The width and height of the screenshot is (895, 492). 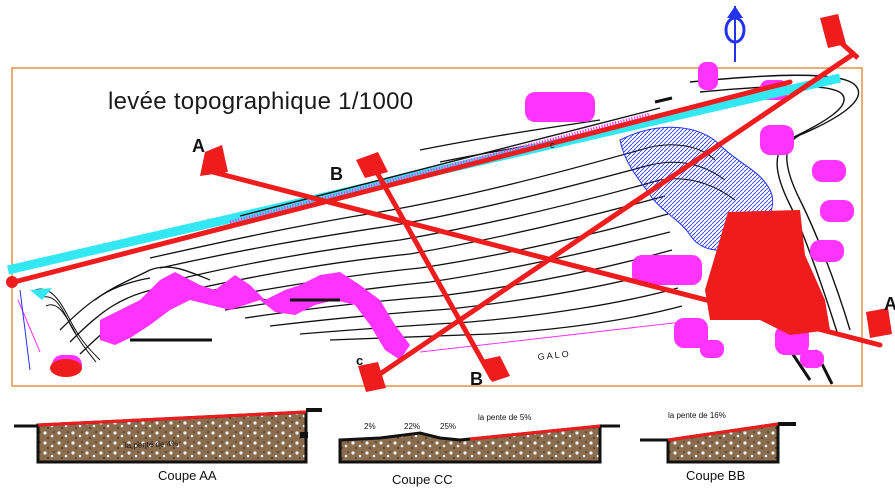 I want to click on hatched-strip, so click(x=440, y=168).